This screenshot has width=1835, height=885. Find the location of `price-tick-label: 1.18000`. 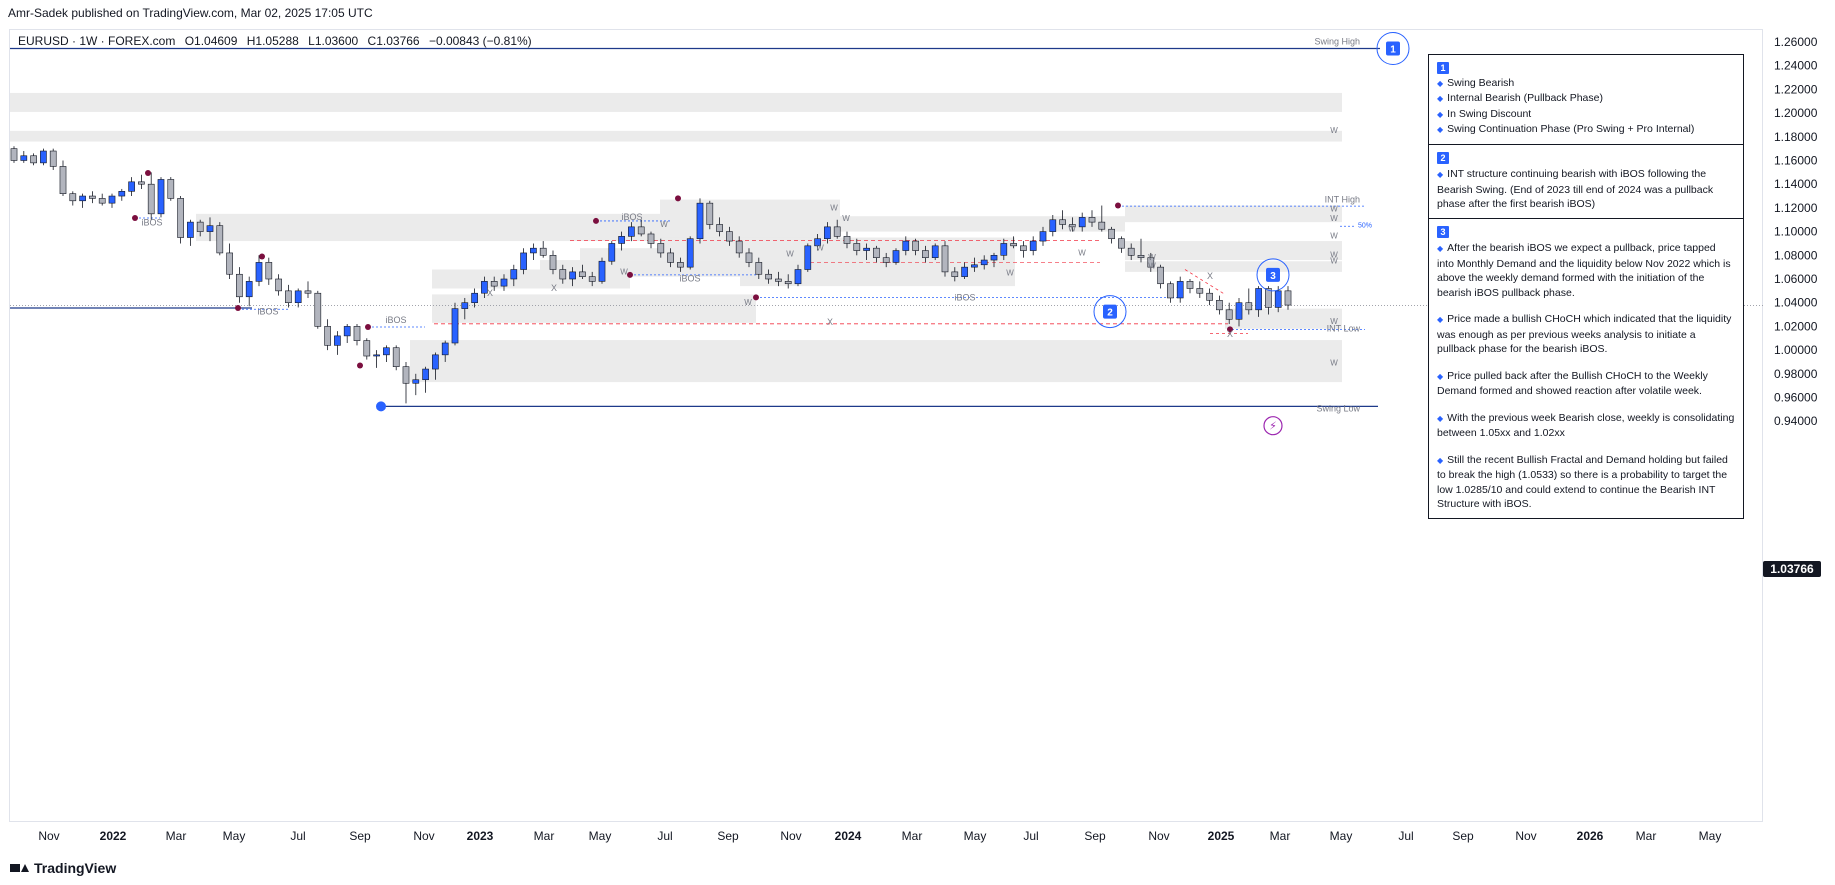

price-tick-label: 1.18000 is located at coordinates (1796, 137).